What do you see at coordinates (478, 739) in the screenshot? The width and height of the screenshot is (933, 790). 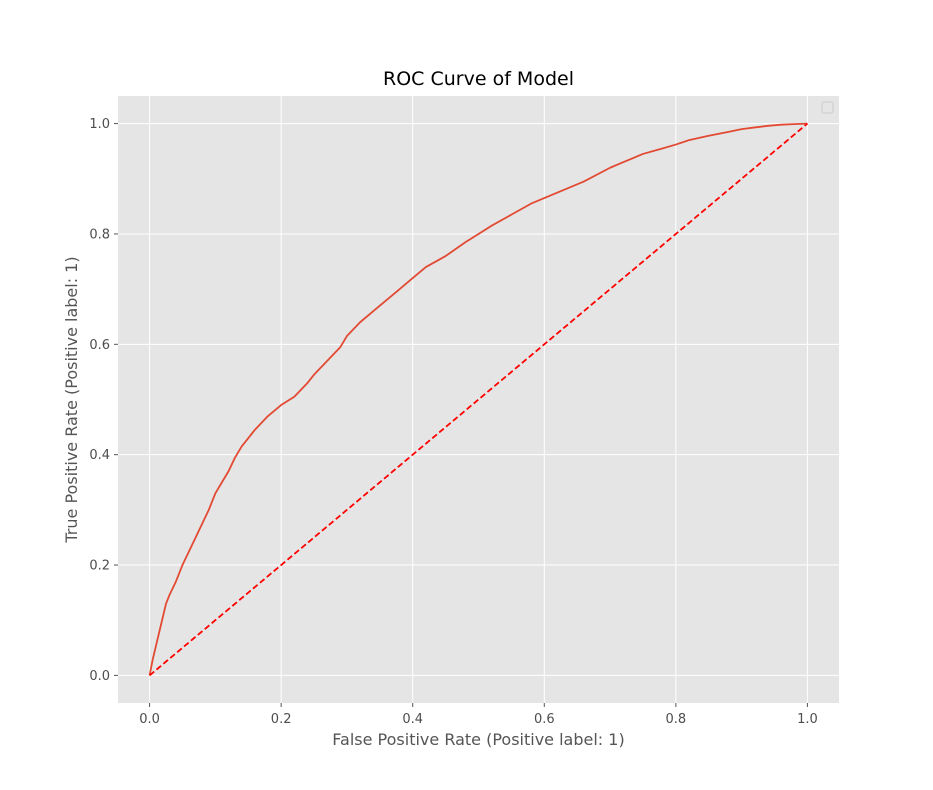 I see `x-axis-label: False Positive Rate (Positive label: 1)` at bounding box center [478, 739].